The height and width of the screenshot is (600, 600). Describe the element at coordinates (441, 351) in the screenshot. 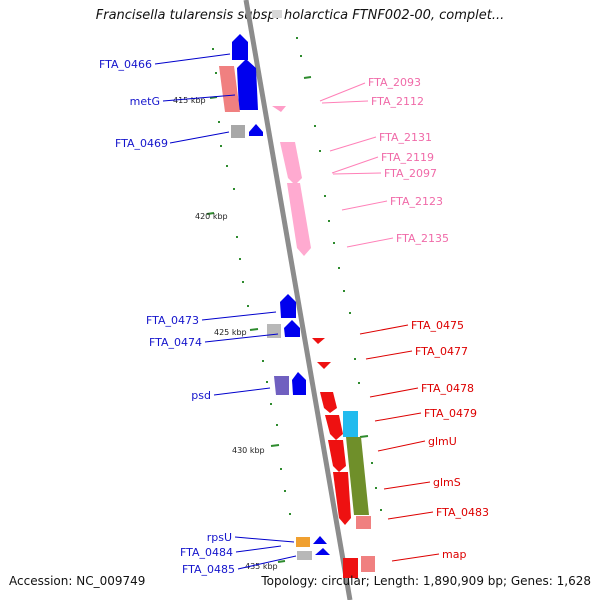

I see `gene-label-fta0477: FTA_0477` at that location.